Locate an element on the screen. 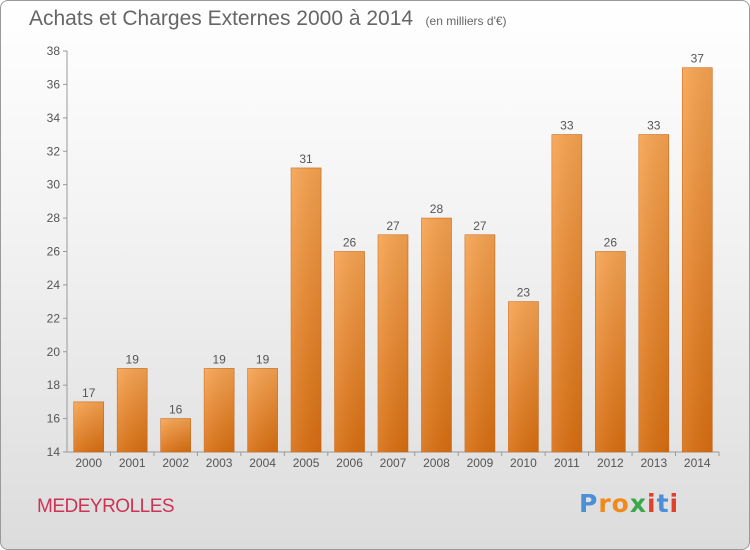 Image resolution: width=750 pixels, height=550 pixels. y-tick-label: 16 is located at coordinates (54, 419).